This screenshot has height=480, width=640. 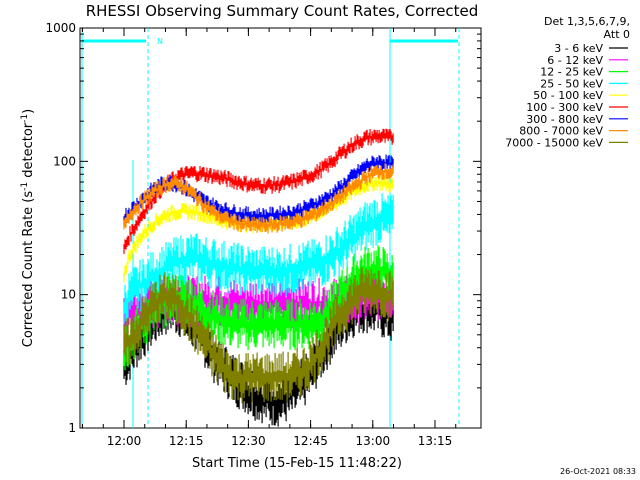 What do you see at coordinates (28, 228) in the screenshot?
I see `y-axis-label: Corrected Count Rate (s-1 detector-1)` at bounding box center [28, 228].